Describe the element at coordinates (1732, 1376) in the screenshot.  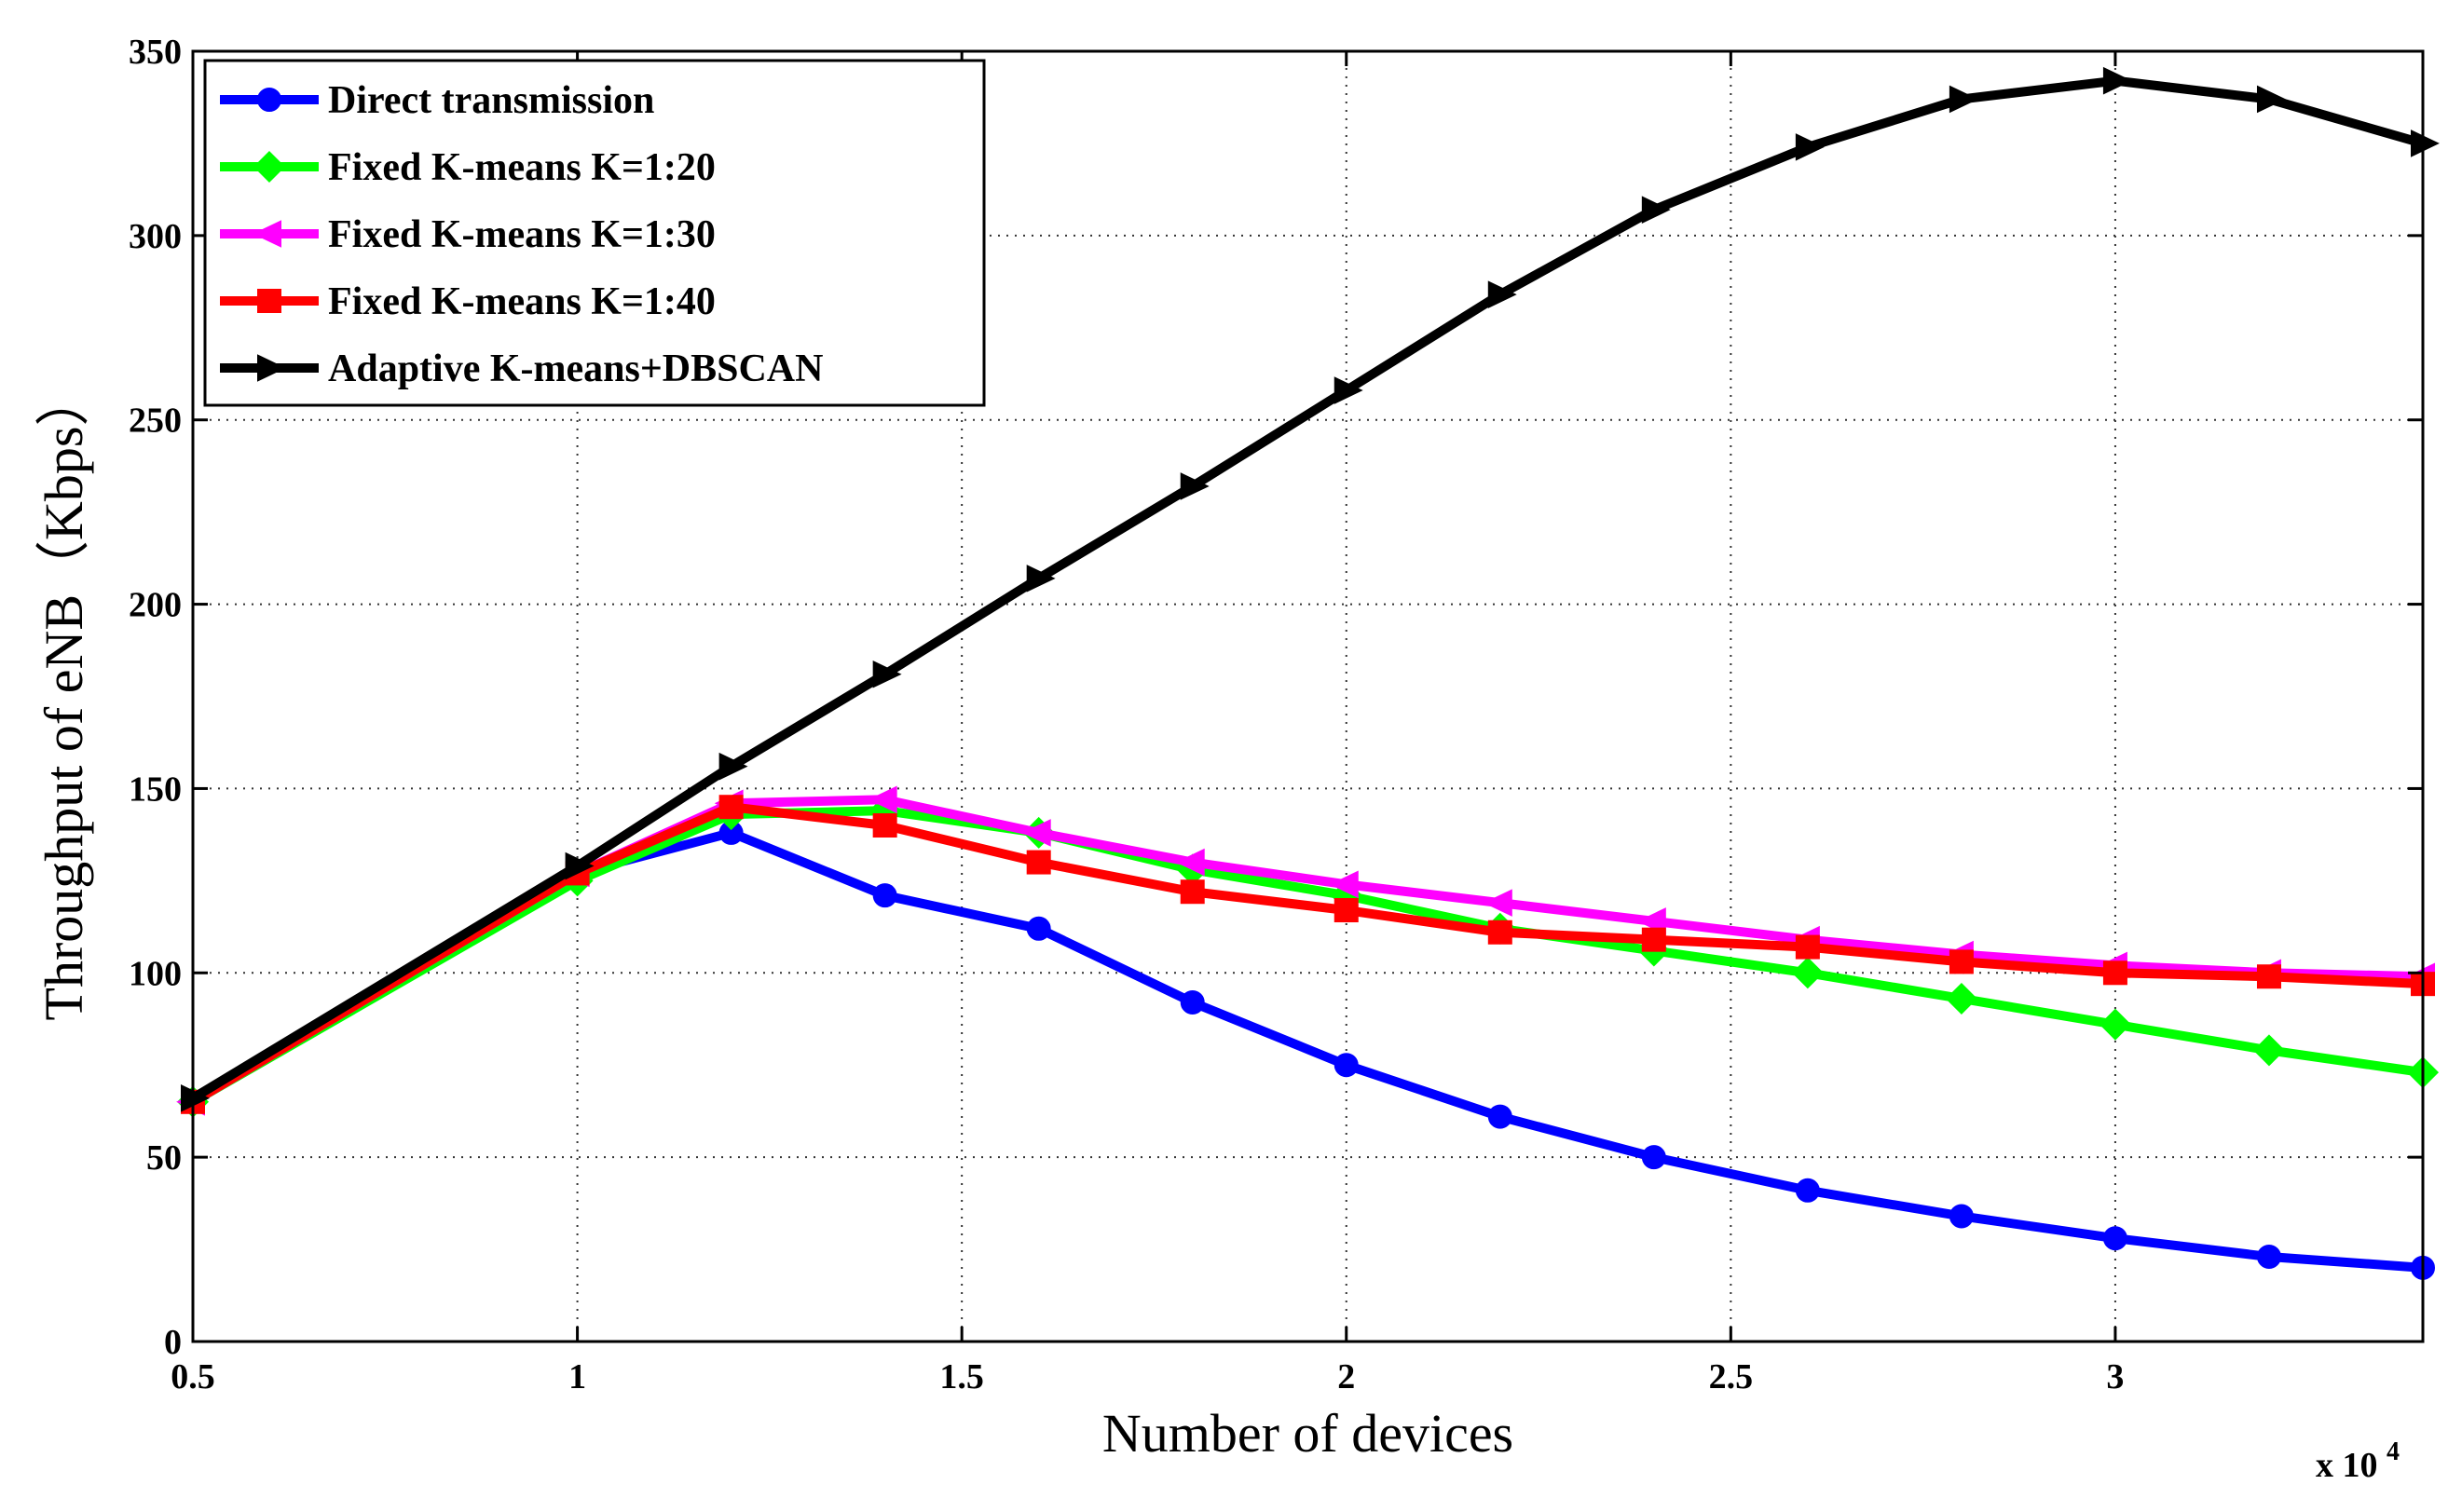
I see `x-tick-label: 2.5` at that location.